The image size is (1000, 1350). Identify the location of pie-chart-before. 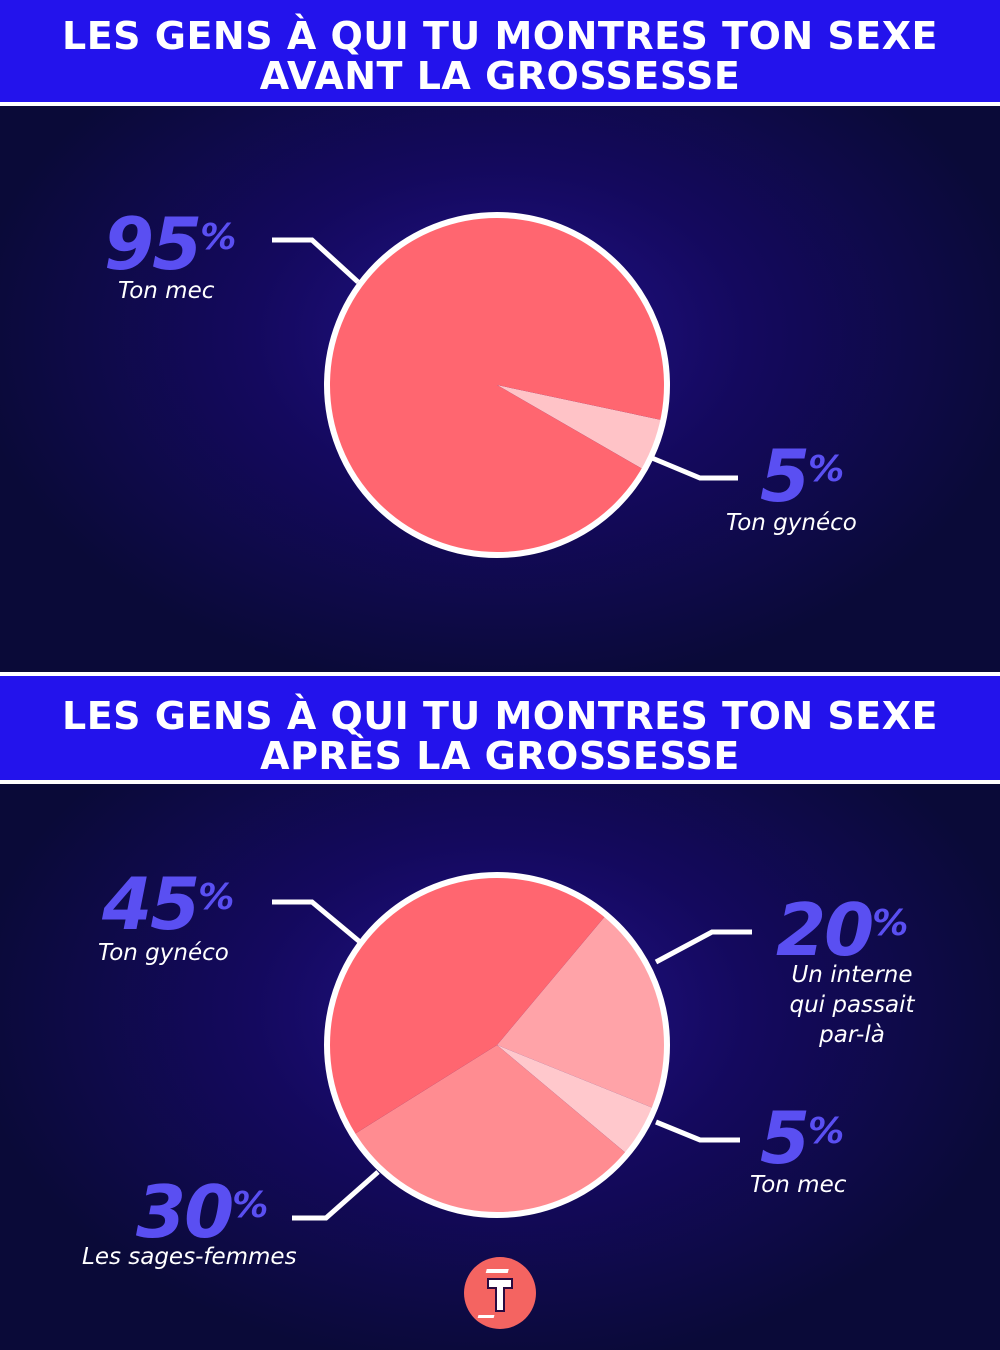
(505, 385).